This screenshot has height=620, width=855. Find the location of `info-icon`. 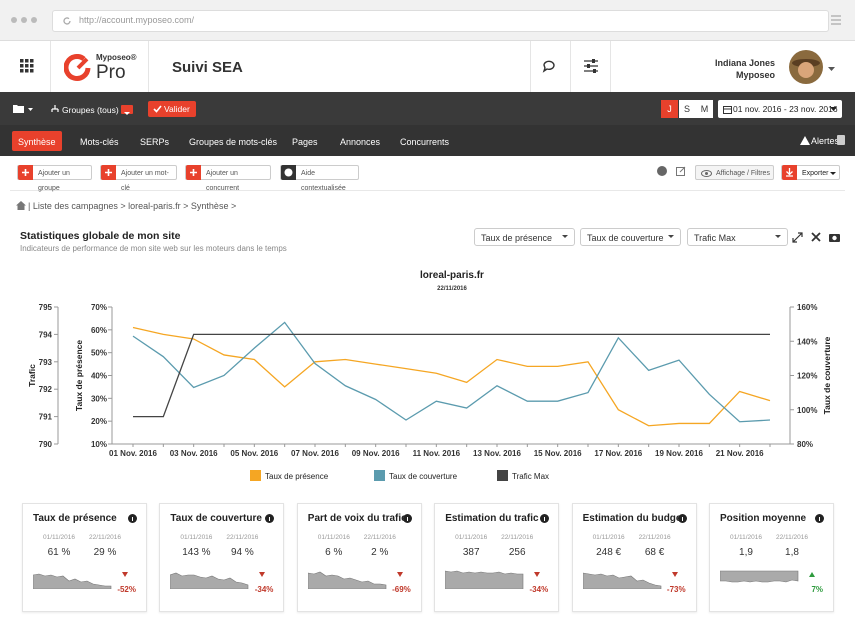

info-icon is located at coordinates (662, 171).